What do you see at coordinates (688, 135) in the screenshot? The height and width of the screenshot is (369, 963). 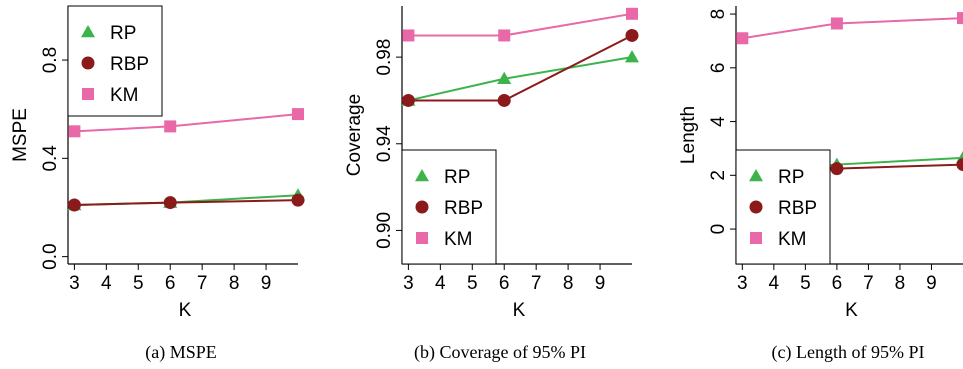 I see `y-axis-label: Length` at bounding box center [688, 135].